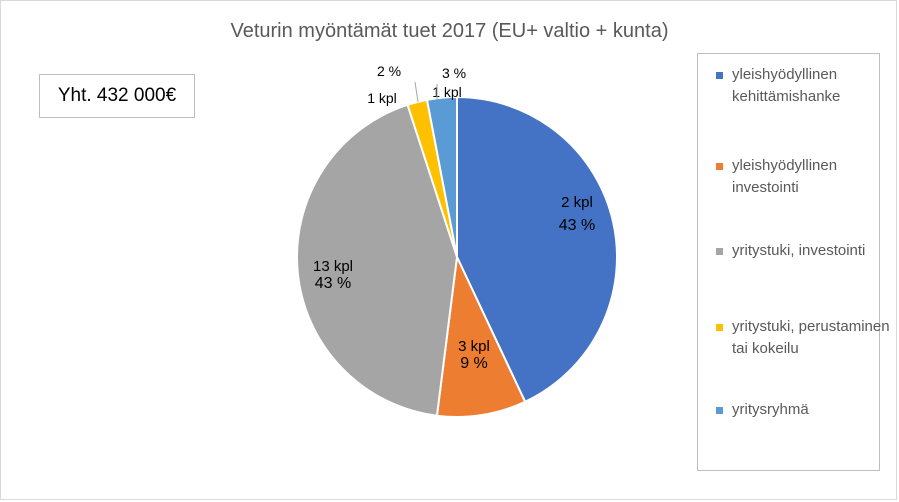  I want to click on legend-label: yritystuki, perustaminen tai kokeilu, so click(811, 337).